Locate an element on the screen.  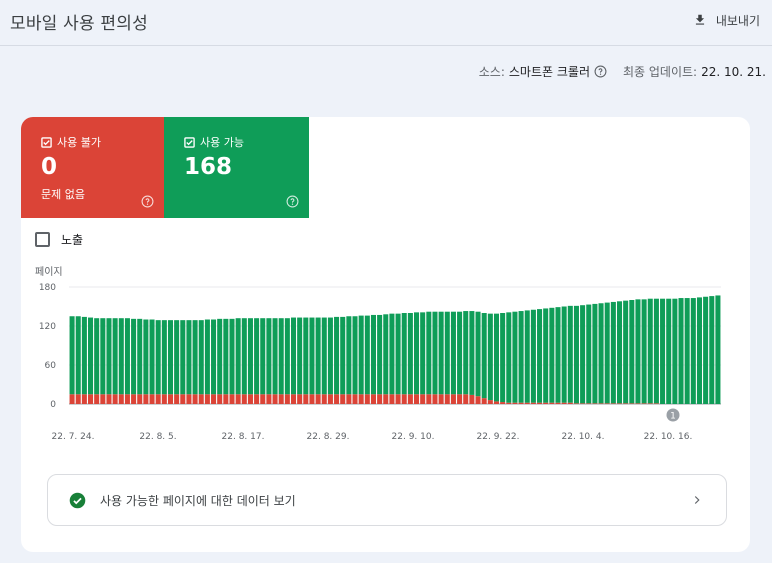
tile-usable: 사용 가능 168 is located at coordinates (236, 167).